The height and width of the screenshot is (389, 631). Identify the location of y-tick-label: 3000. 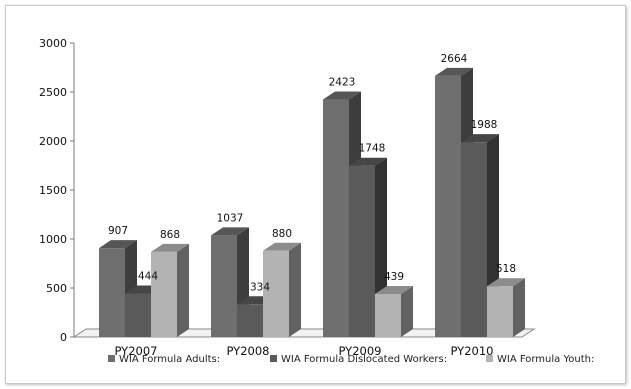
(53, 43).